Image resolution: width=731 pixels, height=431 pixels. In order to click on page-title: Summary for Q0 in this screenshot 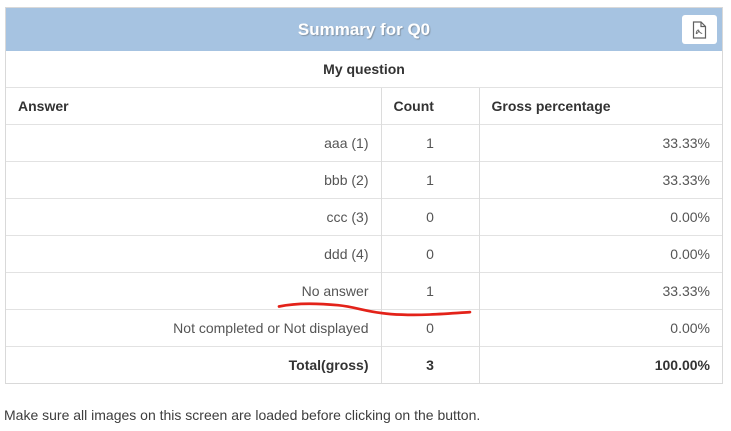, I will do `click(364, 29)`.